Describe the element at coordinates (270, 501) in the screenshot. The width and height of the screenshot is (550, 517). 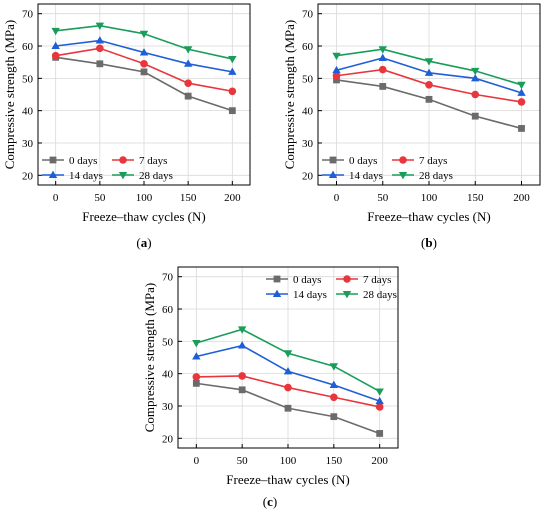
I see `panel-caption: (c)` at that location.